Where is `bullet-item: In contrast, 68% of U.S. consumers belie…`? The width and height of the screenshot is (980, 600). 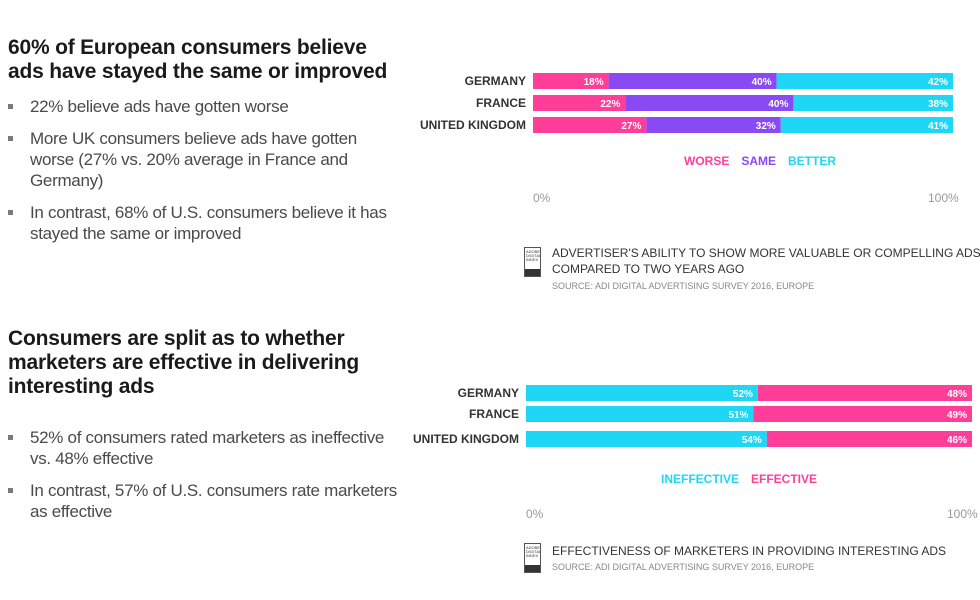
bullet-item: In contrast, 68% of U.S. consumers belie… is located at coordinates (203, 223).